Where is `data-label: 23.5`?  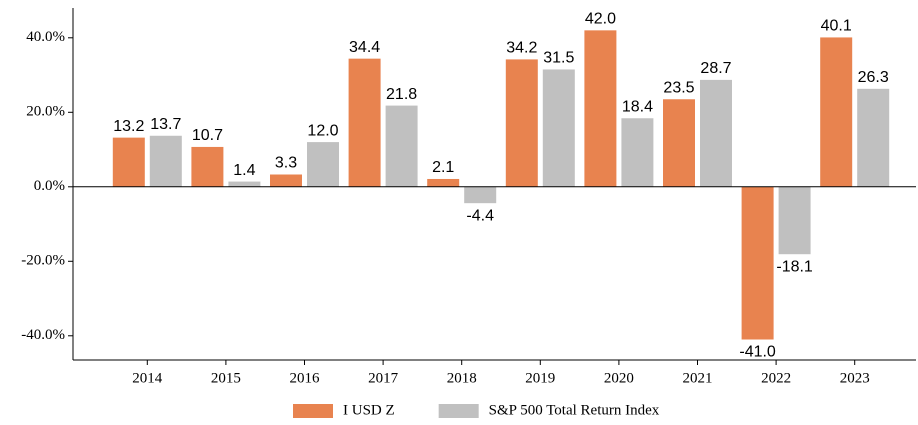 data-label: 23.5 is located at coordinates (678, 87).